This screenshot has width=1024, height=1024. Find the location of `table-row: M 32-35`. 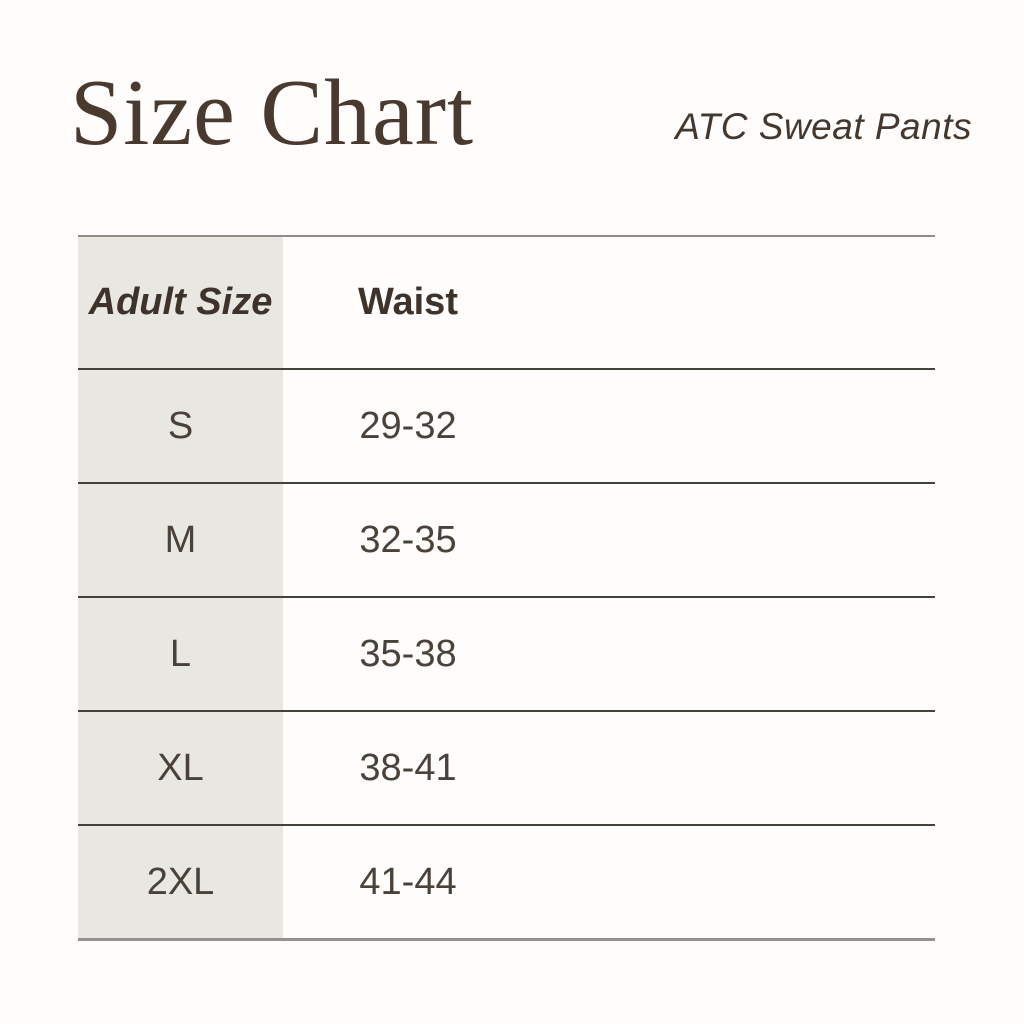

table-row: M 32-35 is located at coordinates (506, 539).